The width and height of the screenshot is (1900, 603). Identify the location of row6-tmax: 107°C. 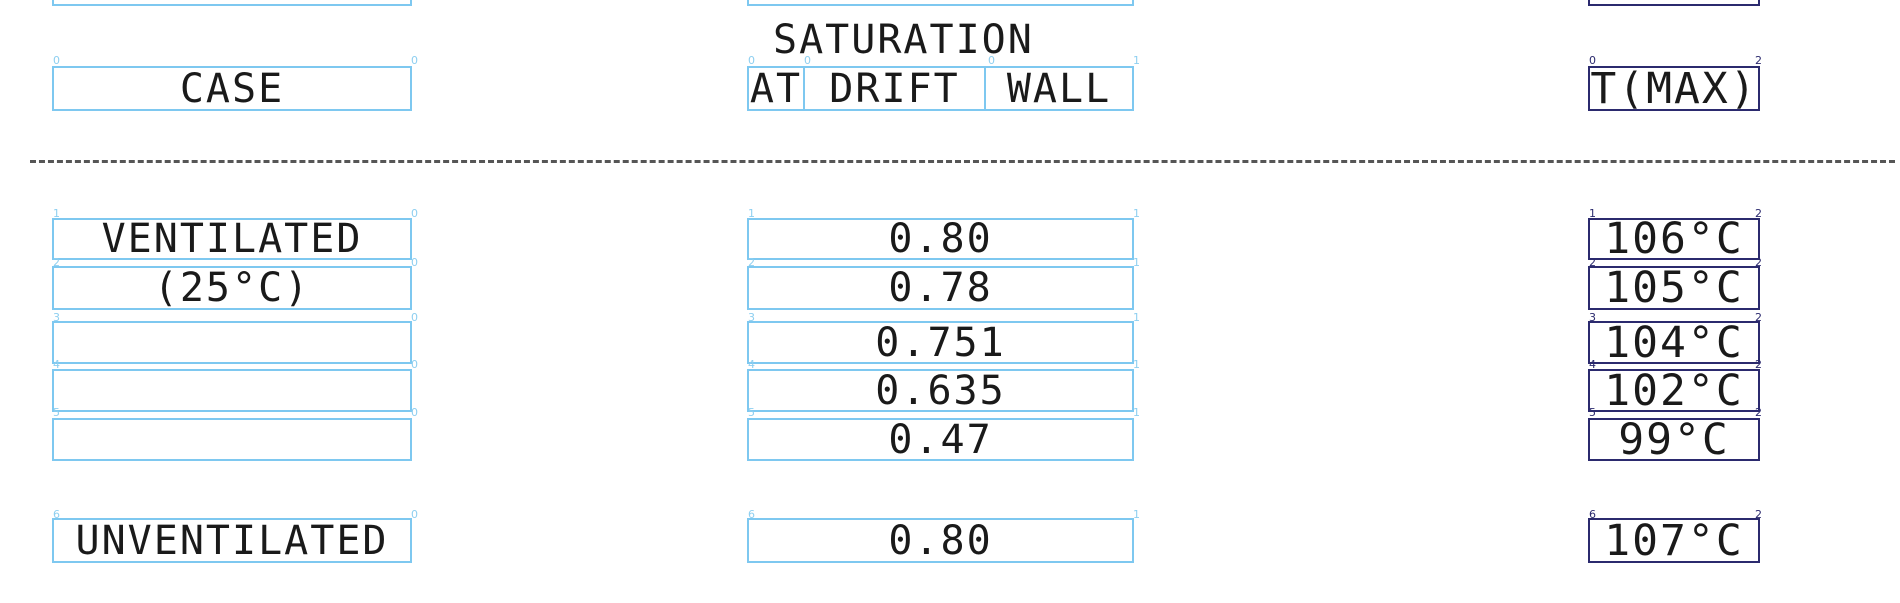
(1674, 540).